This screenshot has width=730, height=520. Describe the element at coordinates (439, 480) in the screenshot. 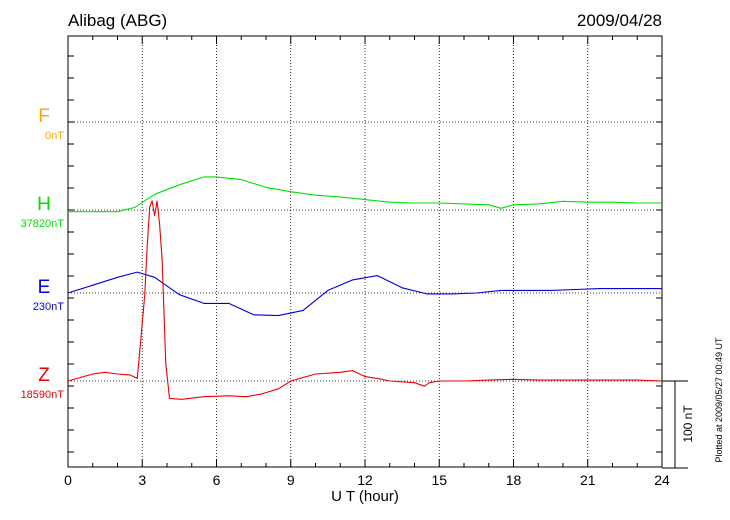

I see `x-tick-label: 15` at that location.